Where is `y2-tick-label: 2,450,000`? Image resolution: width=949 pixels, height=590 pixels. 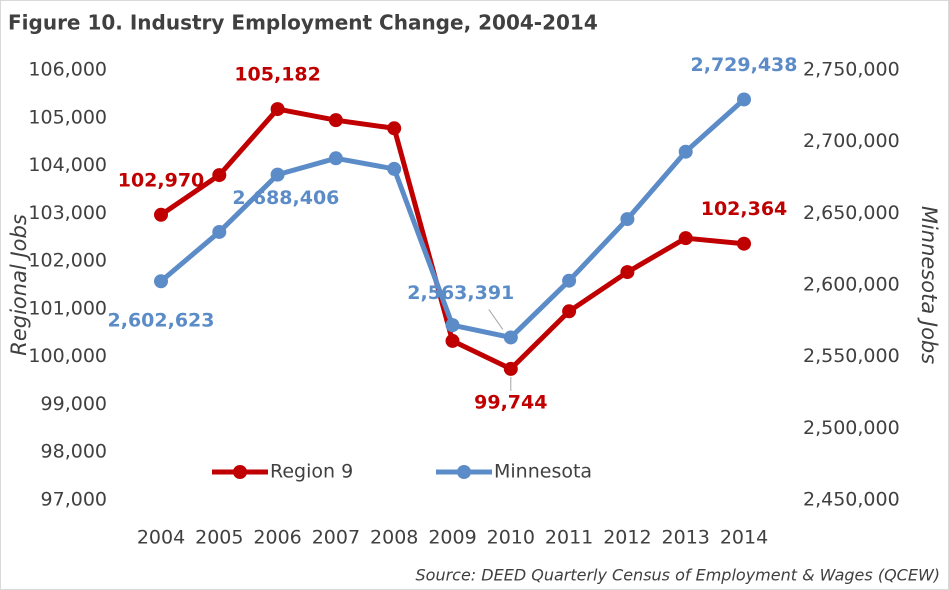
y2-tick-label: 2,450,000 is located at coordinates (851, 500).